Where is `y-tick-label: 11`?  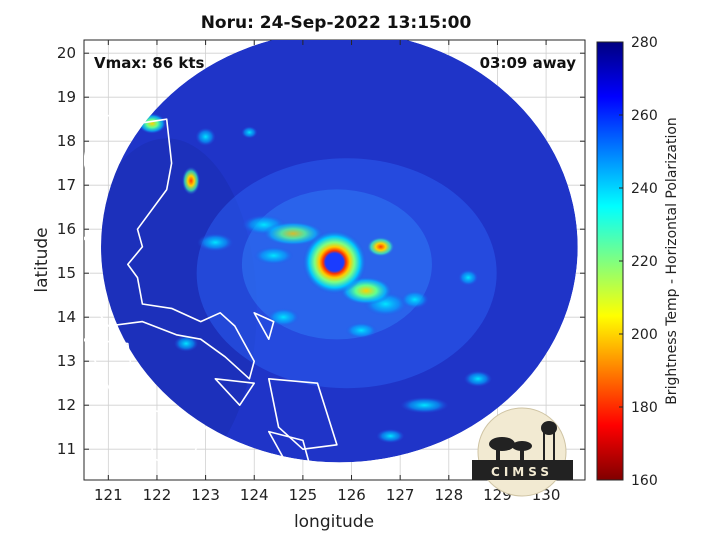
y-tick-label: 11 is located at coordinates (66, 449).